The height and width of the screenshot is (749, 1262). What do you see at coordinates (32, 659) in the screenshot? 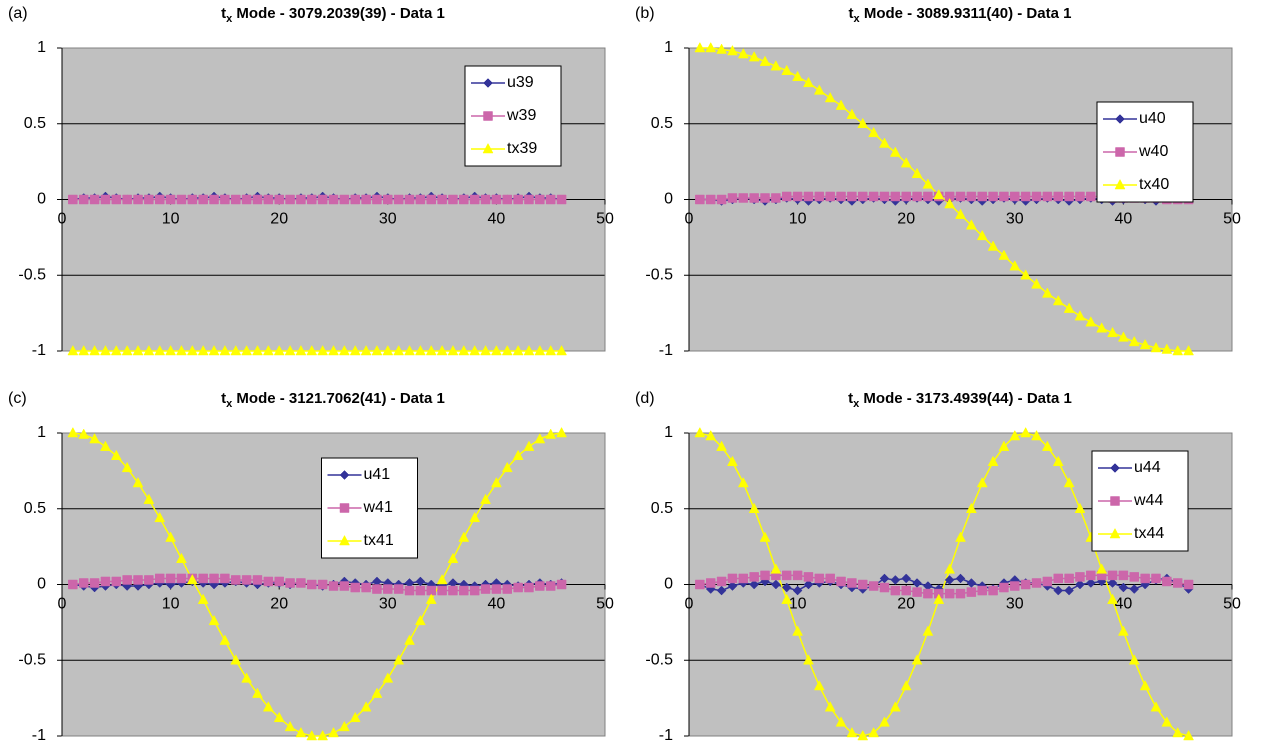
I see `y-tick-label: -0.5` at bounding box center [32, 659].